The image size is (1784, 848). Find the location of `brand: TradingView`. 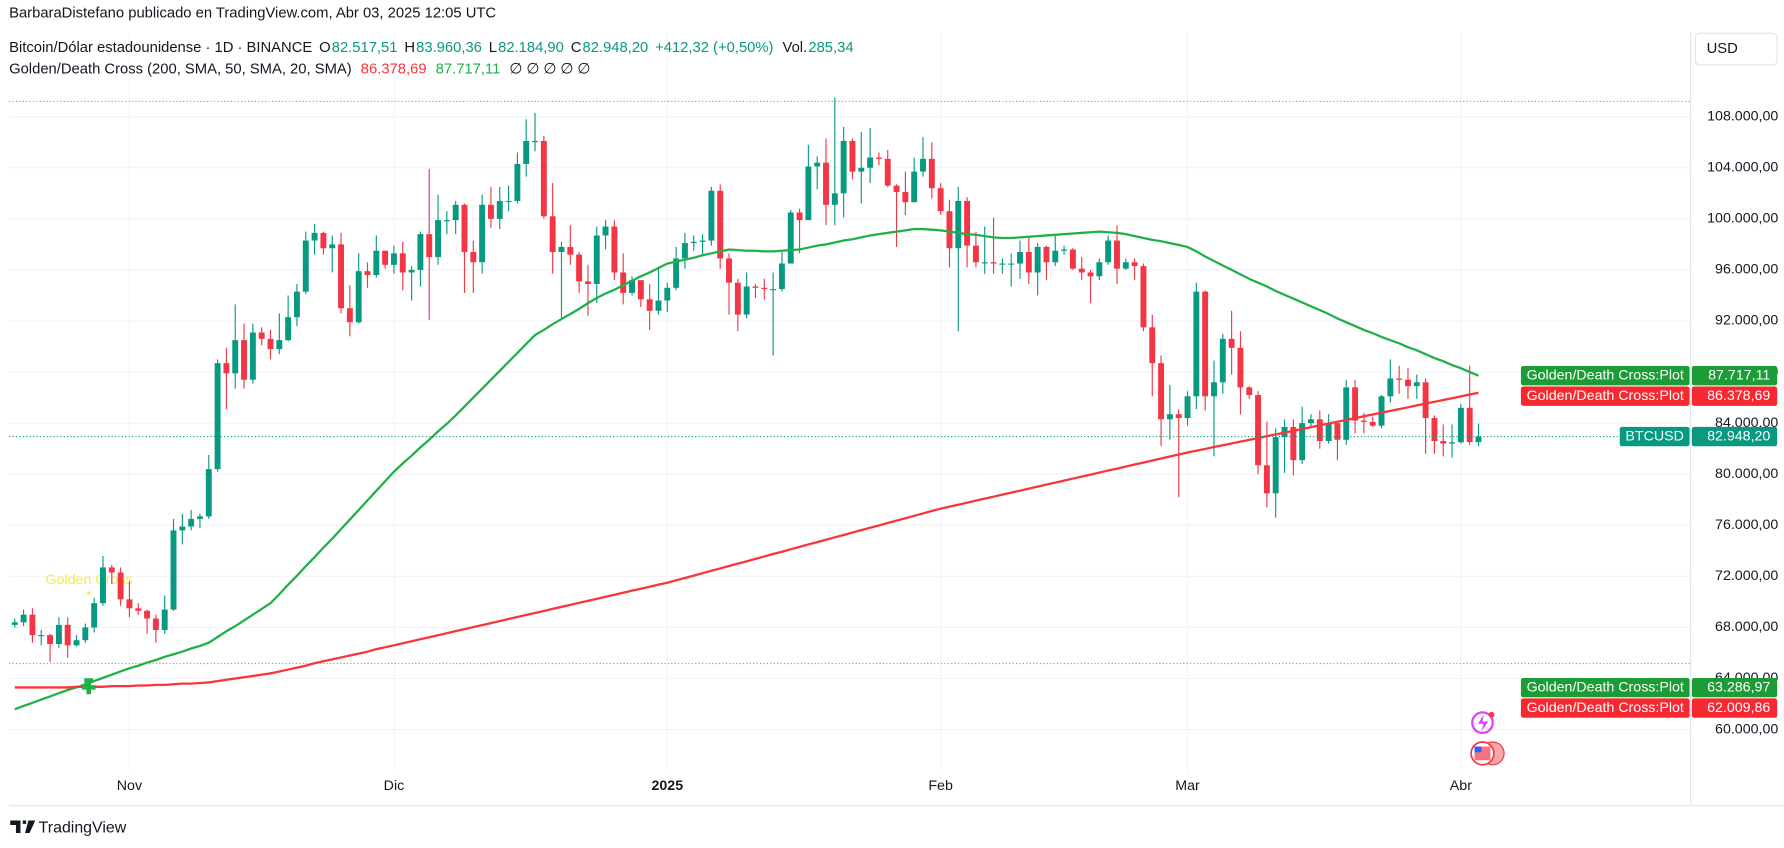

brand: TradingView is located at coordinates (68, 828).